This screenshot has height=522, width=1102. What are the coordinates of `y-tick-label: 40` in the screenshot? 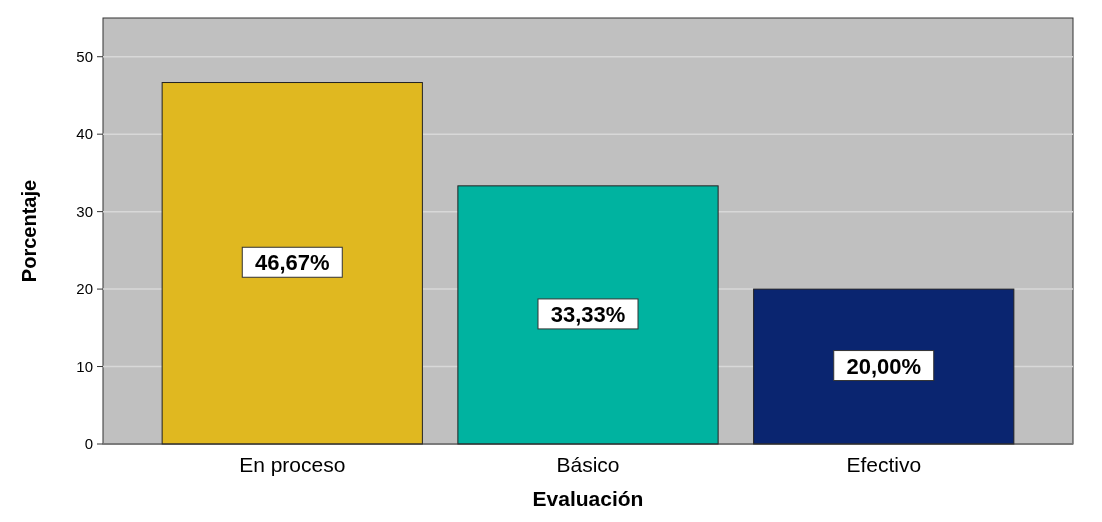 It's located at (84, 134).